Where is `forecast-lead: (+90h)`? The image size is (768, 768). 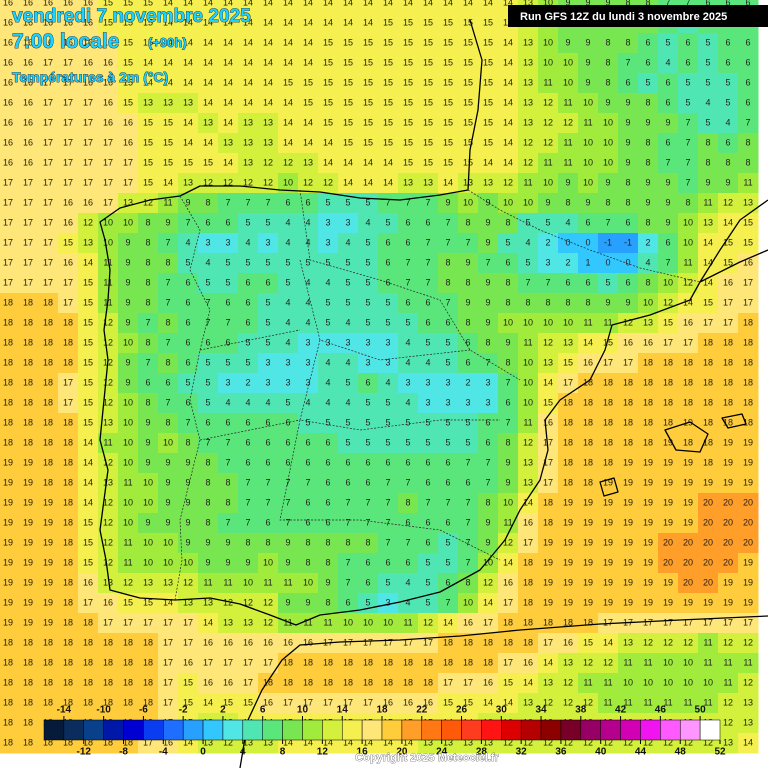
forecast-lead: (+90h) is located at coordinates (167, 42).